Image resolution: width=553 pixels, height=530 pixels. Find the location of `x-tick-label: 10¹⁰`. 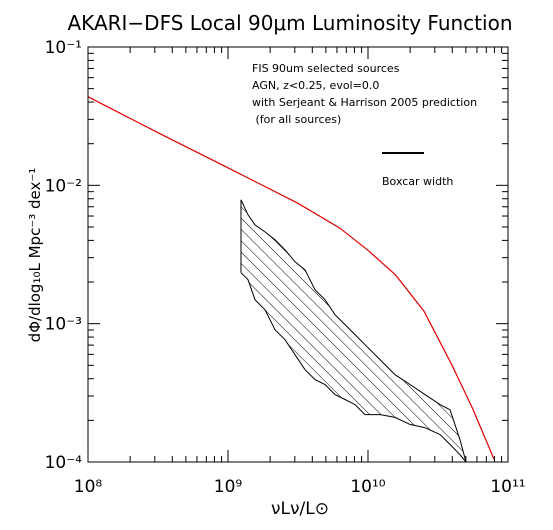

x-tick-label: 10¹⁰ is located at coordinates (367, 487).